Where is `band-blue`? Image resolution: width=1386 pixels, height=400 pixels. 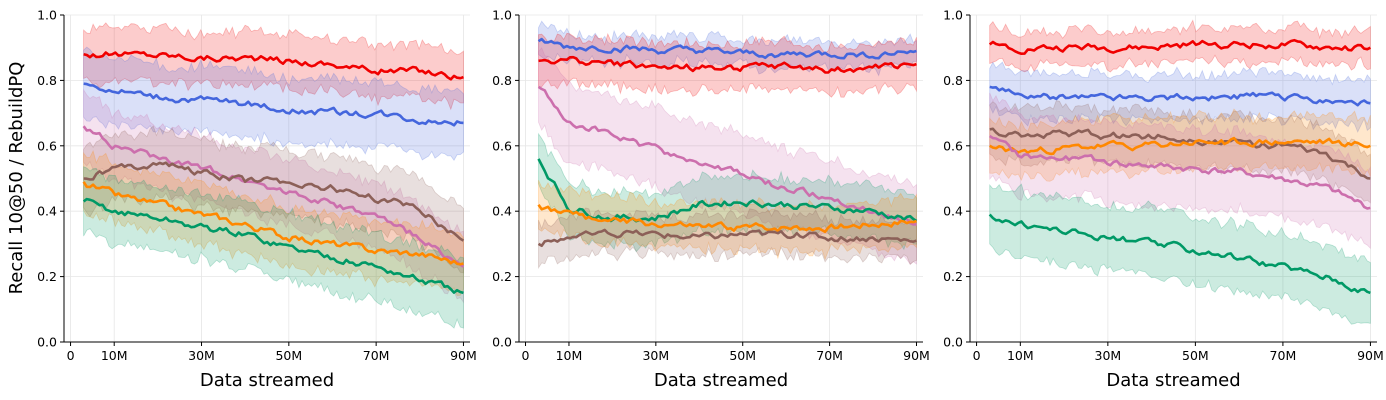
band-blue is located at coordinates (273, 103).